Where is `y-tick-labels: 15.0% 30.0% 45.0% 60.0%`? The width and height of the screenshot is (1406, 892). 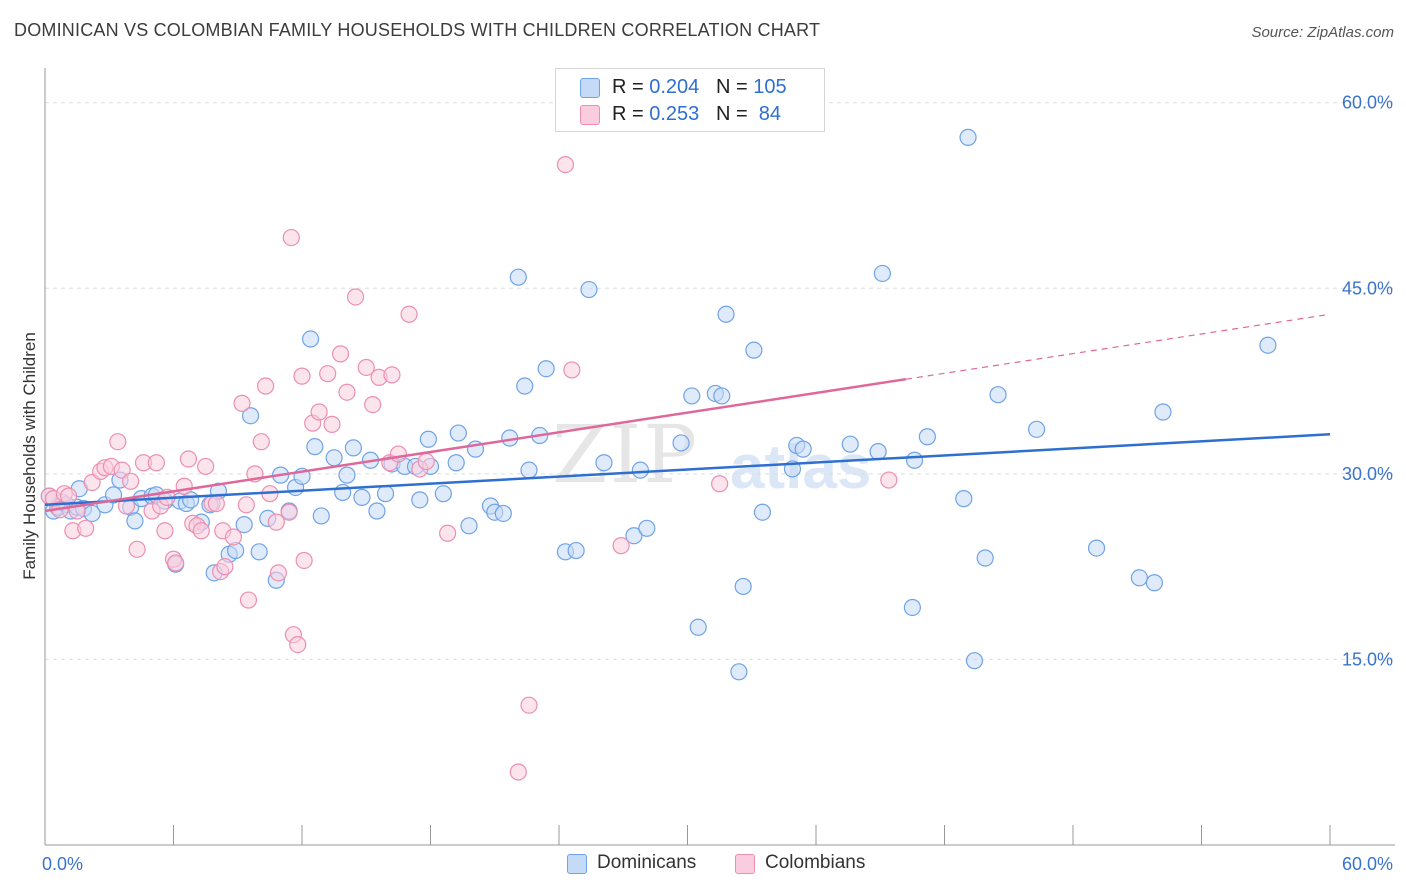 y-tick-labels: 15.0% 30.0% 45.0% 60.0% is located at coordinates (1367, 381).